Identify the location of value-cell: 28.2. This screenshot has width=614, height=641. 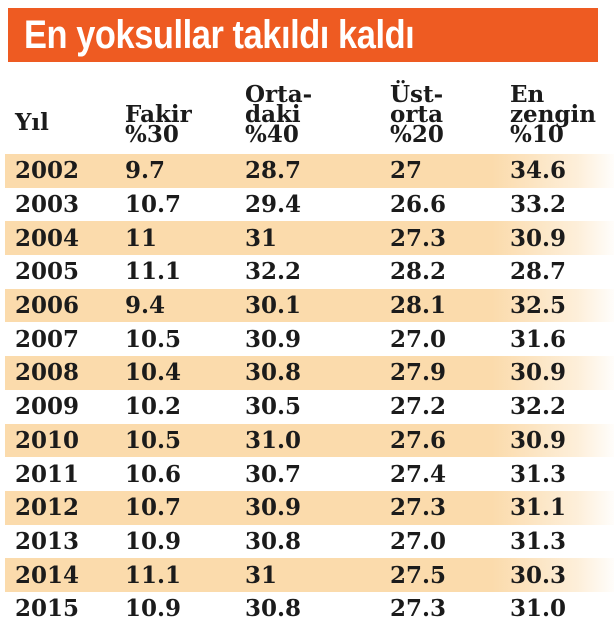
(418, 272).